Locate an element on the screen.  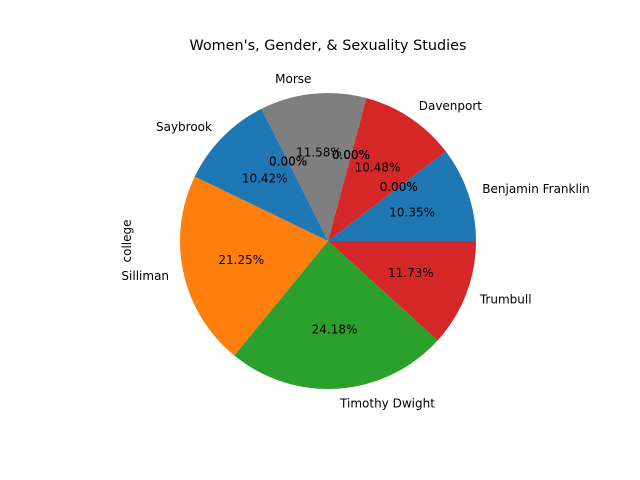
pct-label-morse: 11.58% is located at coordinates (319, 153).